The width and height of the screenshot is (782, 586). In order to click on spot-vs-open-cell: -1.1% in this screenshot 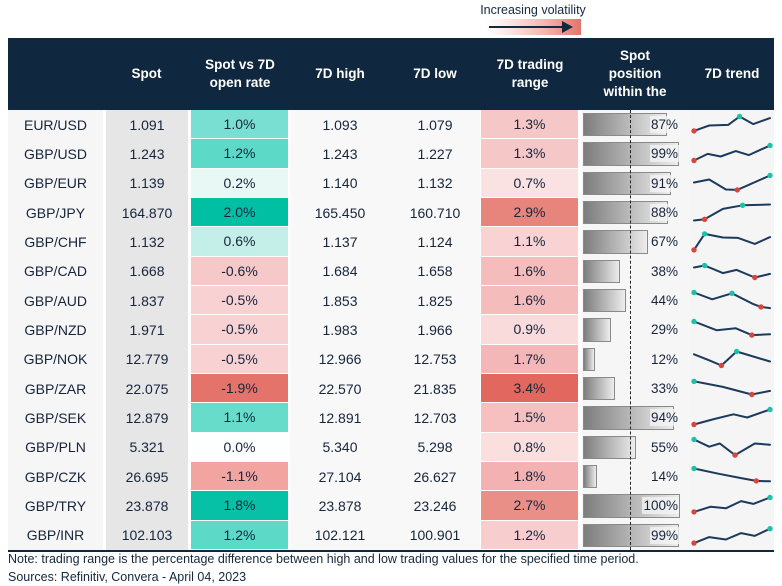, I will do `click(240, 476)`.